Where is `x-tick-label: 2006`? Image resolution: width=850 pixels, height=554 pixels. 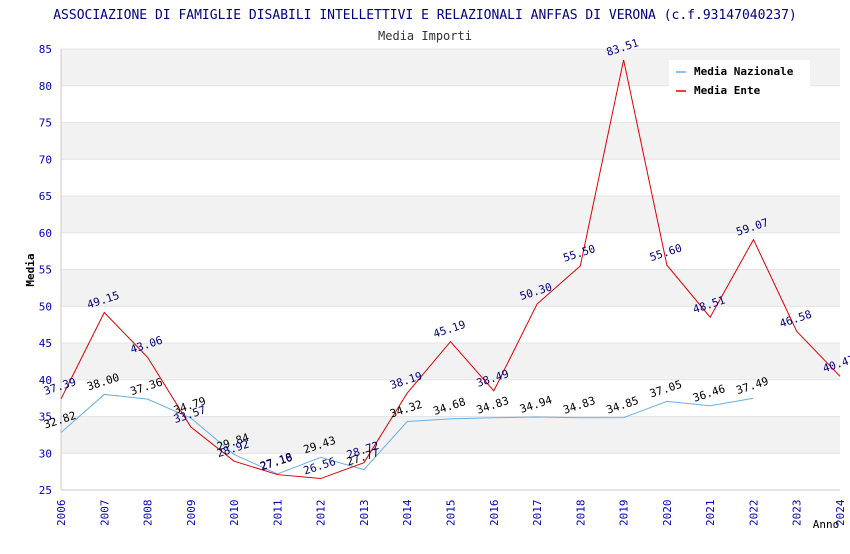 x-tick-label: 2006 is located at coordinates (61, 513).